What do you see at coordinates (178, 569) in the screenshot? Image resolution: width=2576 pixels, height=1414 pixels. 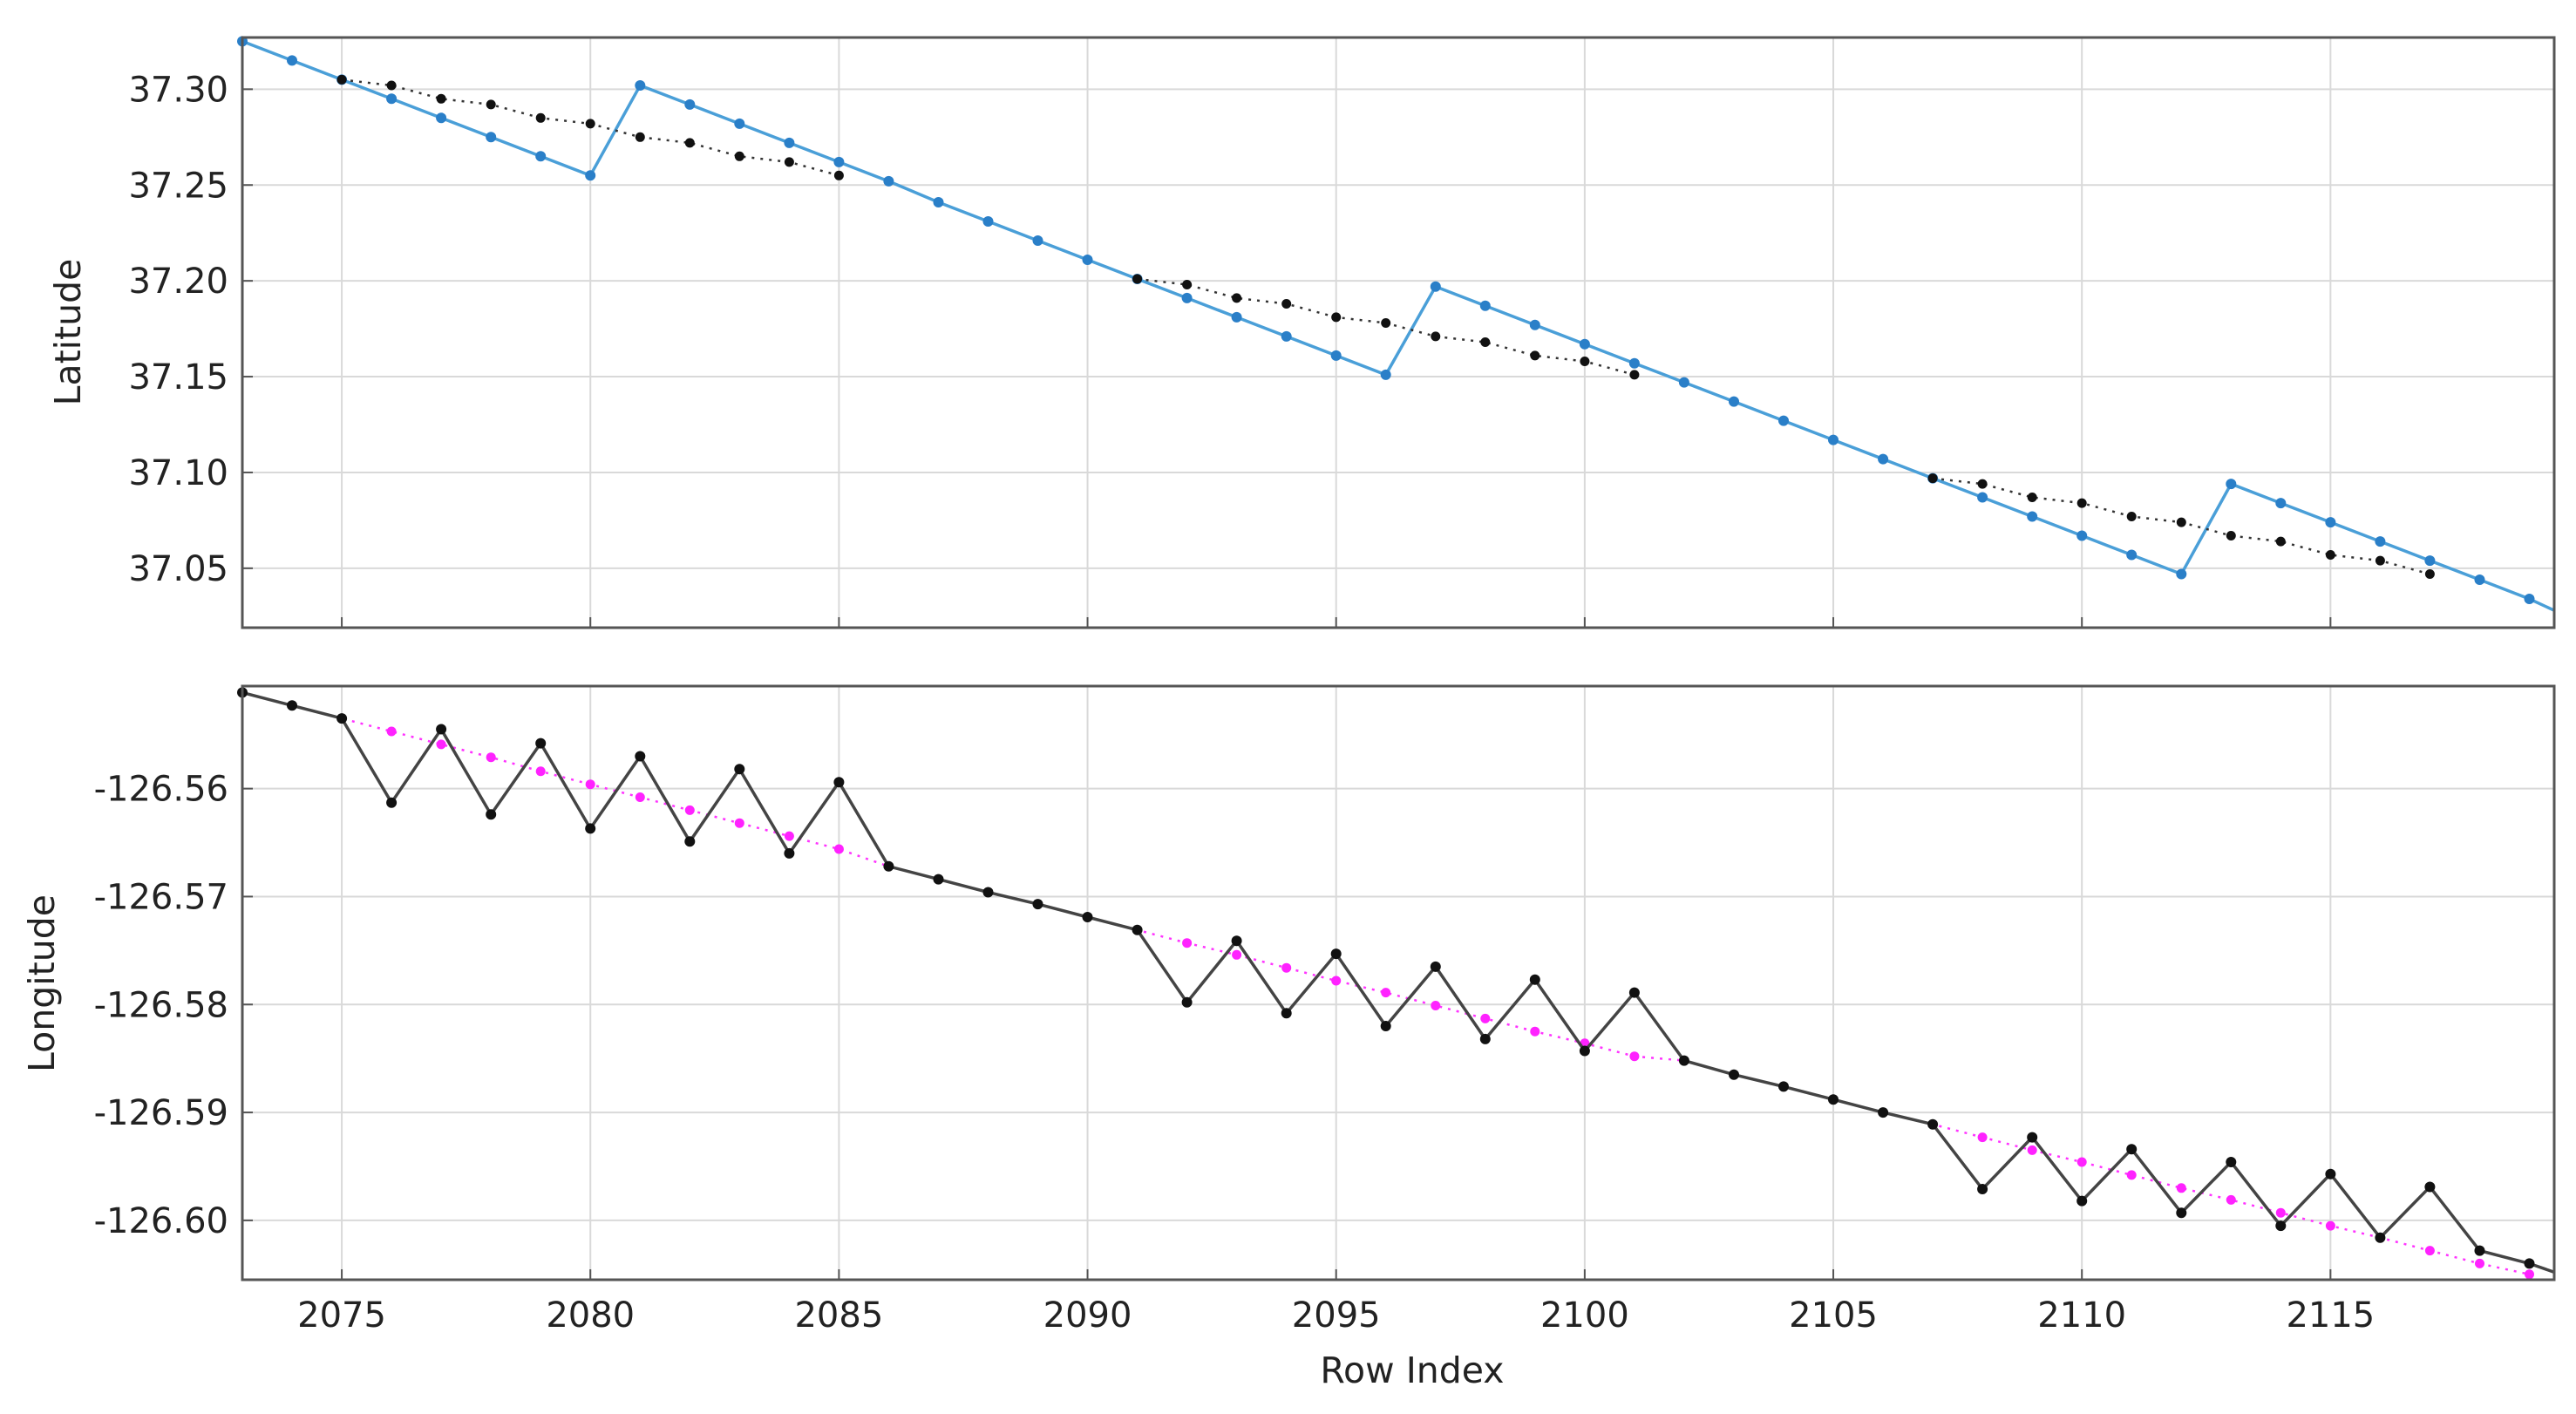 I see `y-tick-label: 37.05` at bounding box center [178, 569].